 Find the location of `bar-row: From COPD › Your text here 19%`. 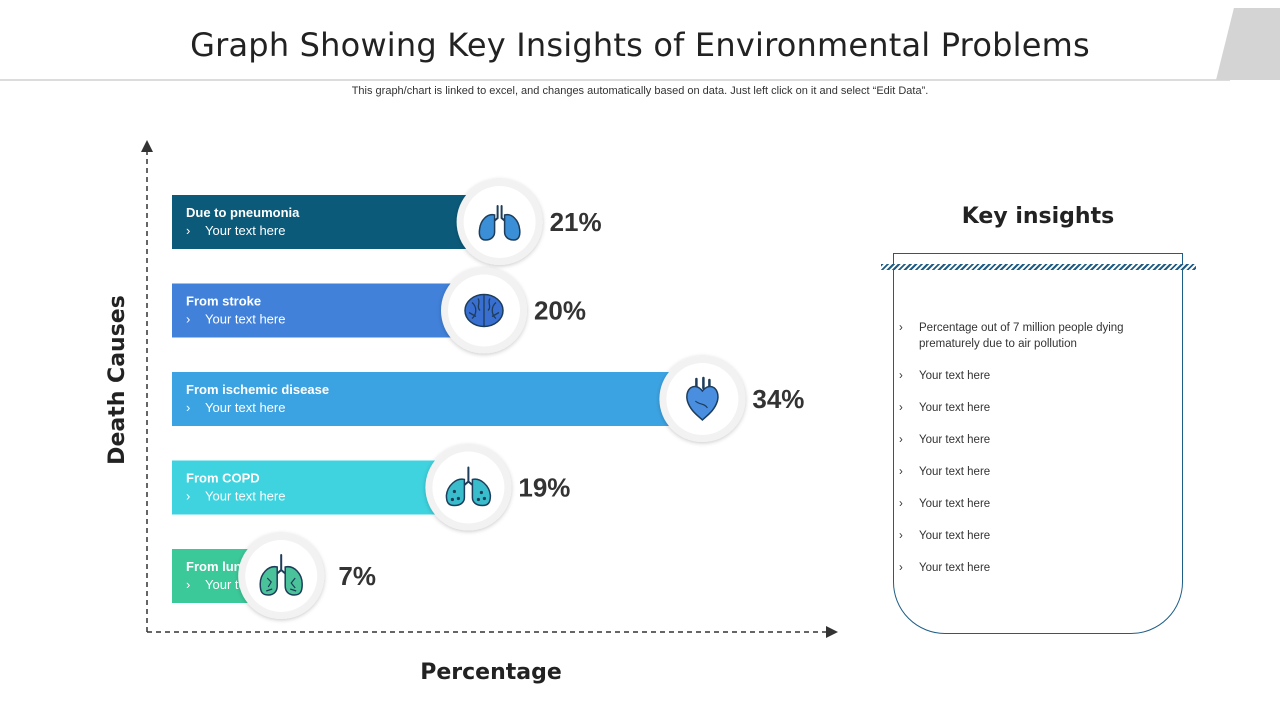

bar-row: From COPD › Your text here 19% is located at coordinates (371, 487).